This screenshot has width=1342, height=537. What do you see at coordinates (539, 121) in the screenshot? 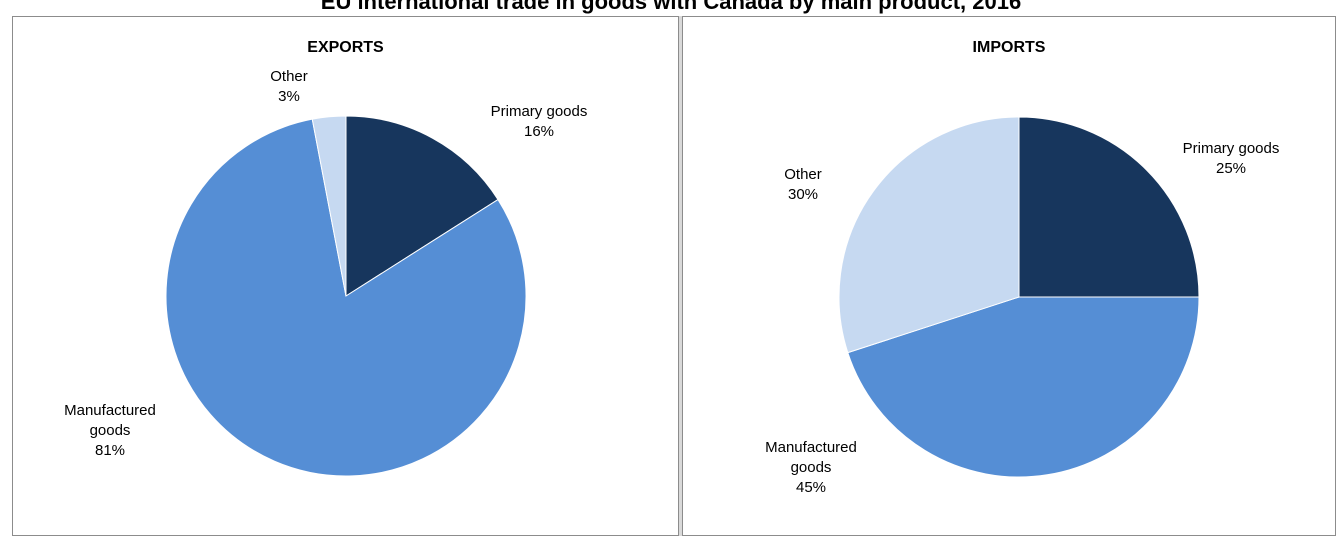
I see `exports-label-primary-goods: Primary goods 16%` at bounding box center [539, 121].